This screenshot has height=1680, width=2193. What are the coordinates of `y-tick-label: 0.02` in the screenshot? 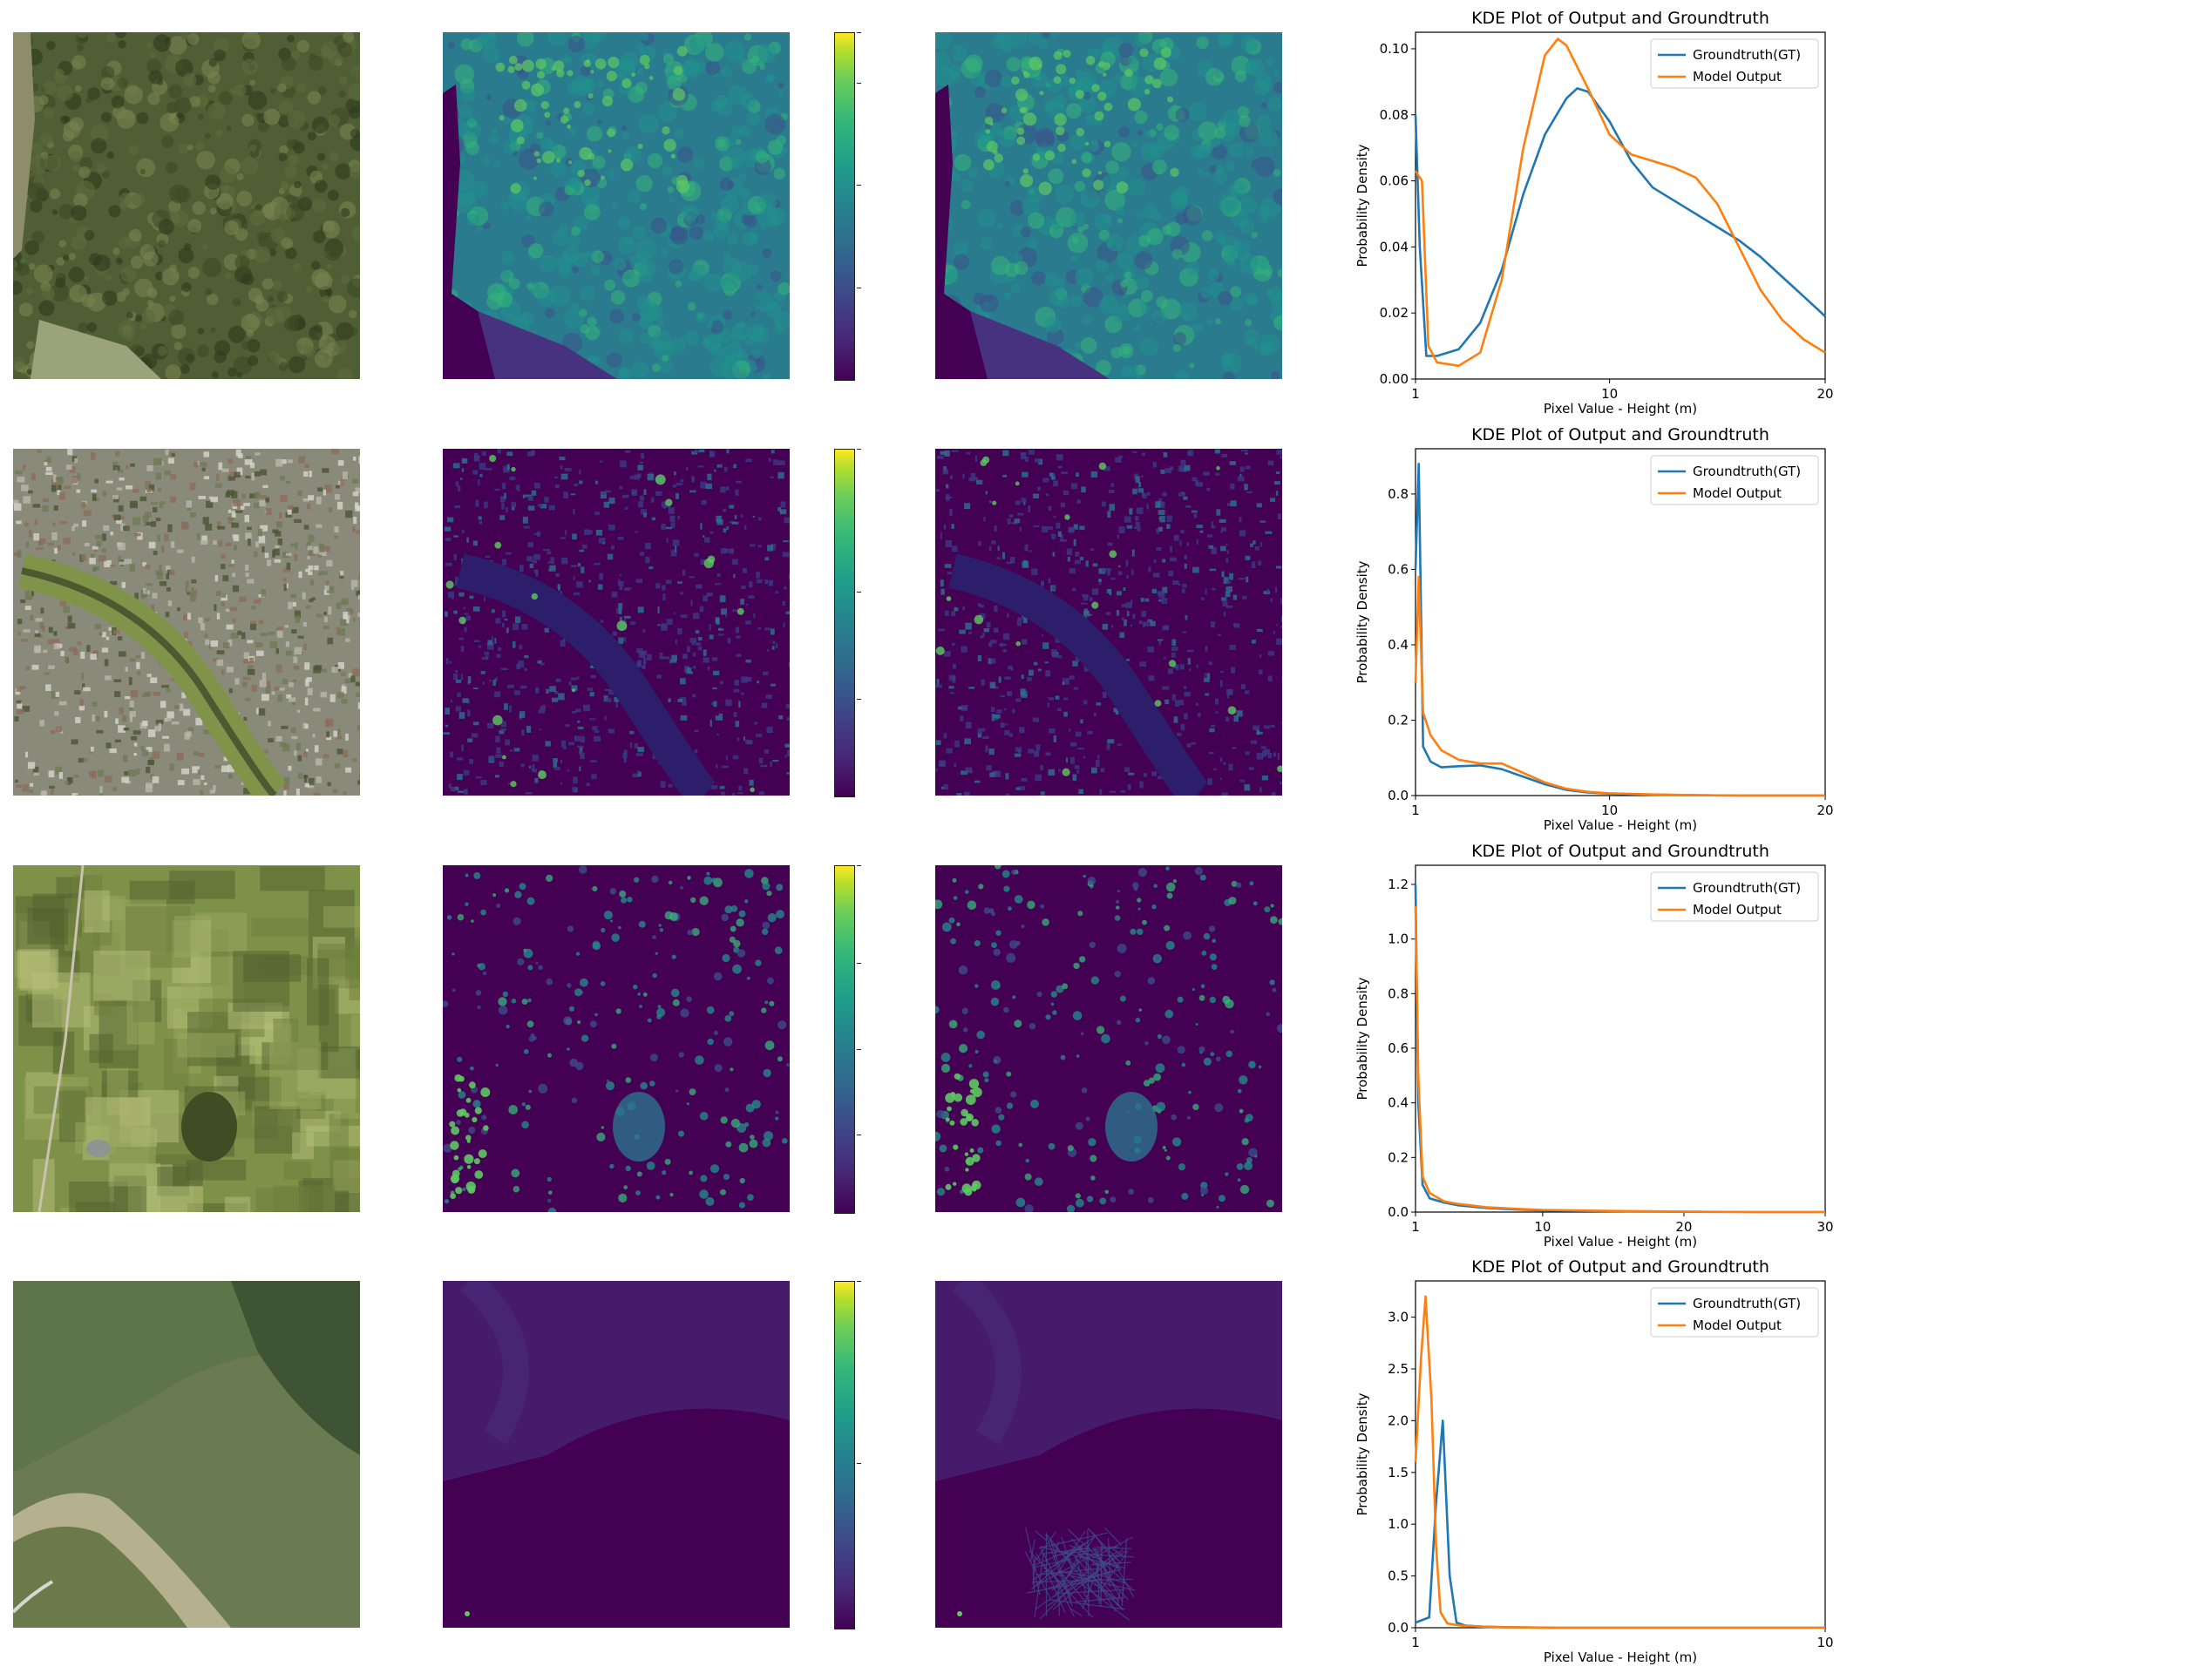 It's located at (1394, 313).